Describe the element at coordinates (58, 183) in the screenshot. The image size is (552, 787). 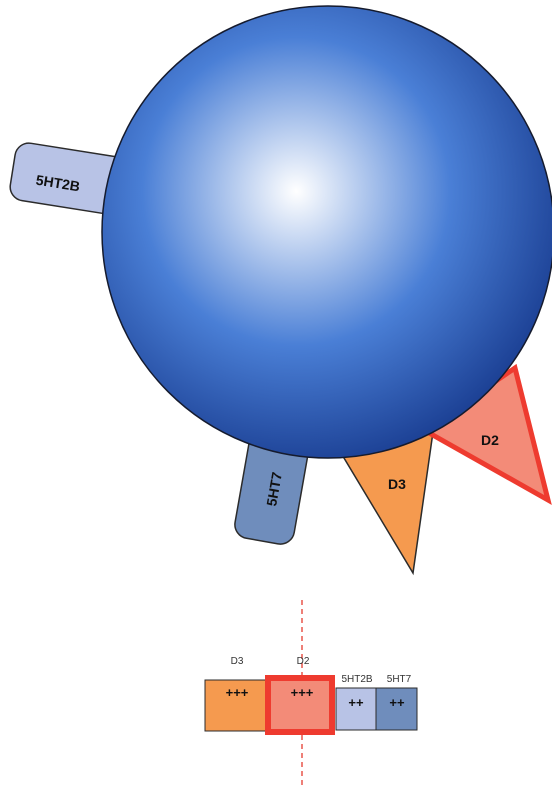
I see `receptor-5ht2b-label: 5HT2B` at that location.